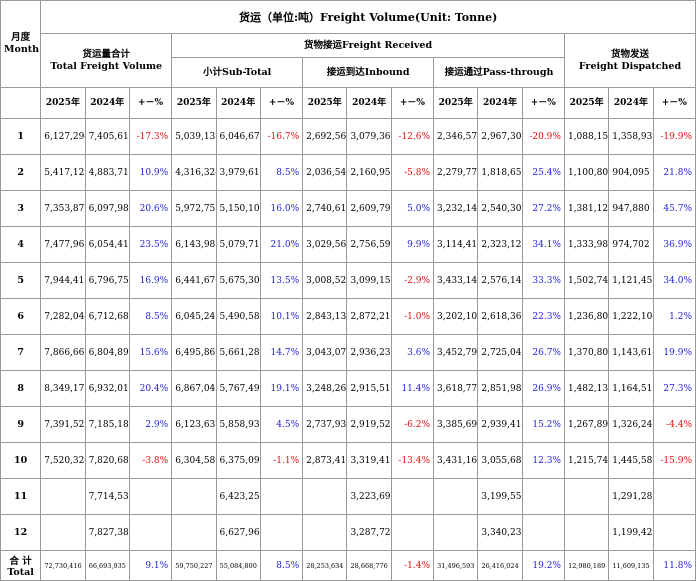 Image resolution: width=696 pixels, height=581 pixels. I want to click on cell-total-2024: 7,405,610, so click(107, 136).